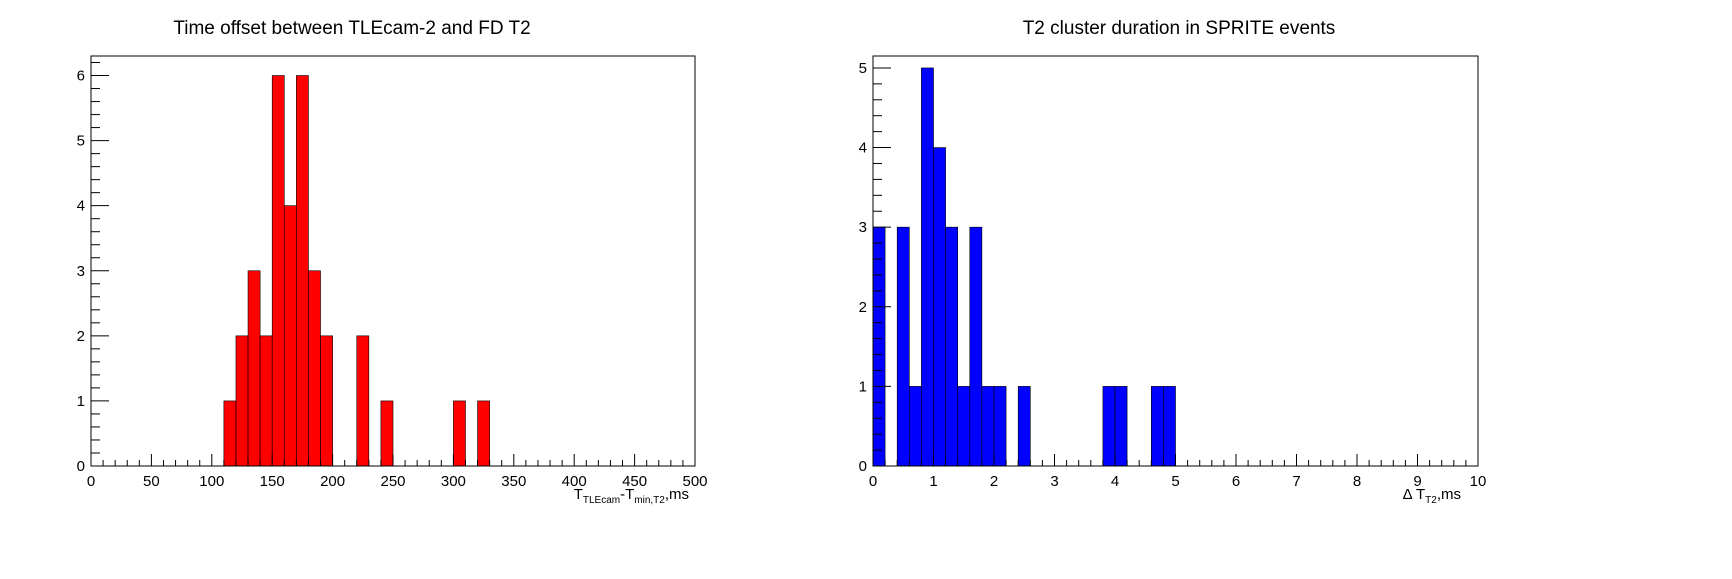 The image size is (1732, 579). I want to click on y-tick-label: 6, so click(81, 76).